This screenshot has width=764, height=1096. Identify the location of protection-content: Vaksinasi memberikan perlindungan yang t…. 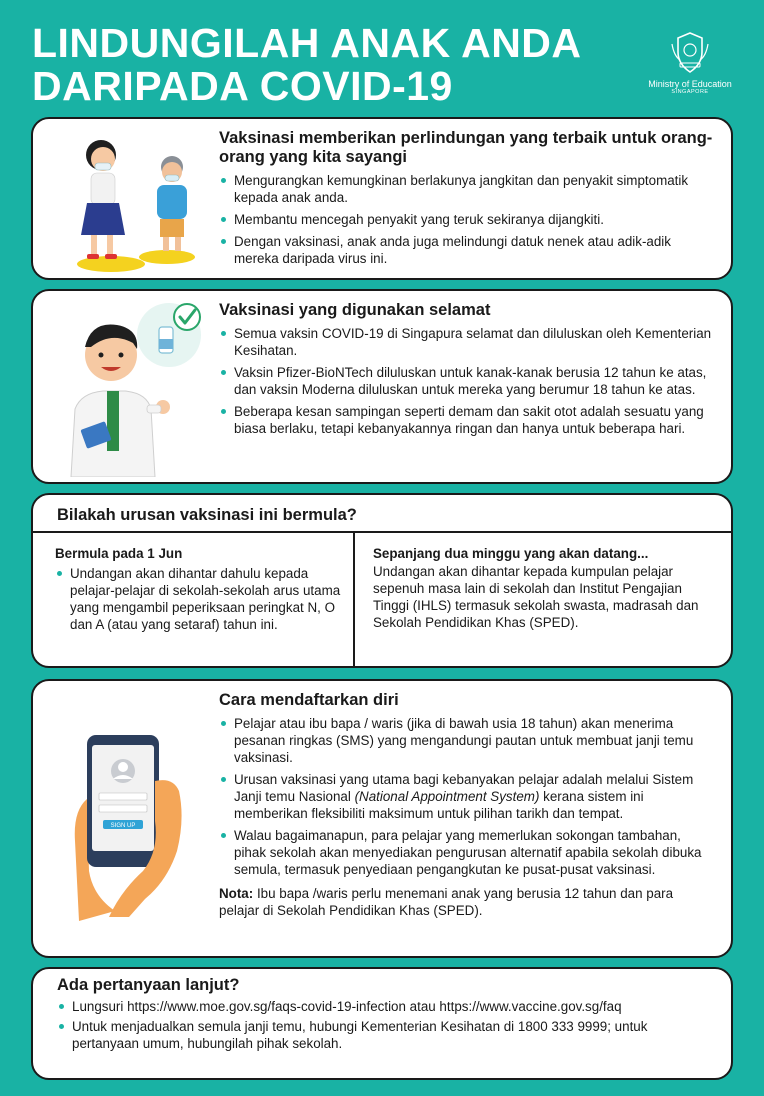
(466, 198).